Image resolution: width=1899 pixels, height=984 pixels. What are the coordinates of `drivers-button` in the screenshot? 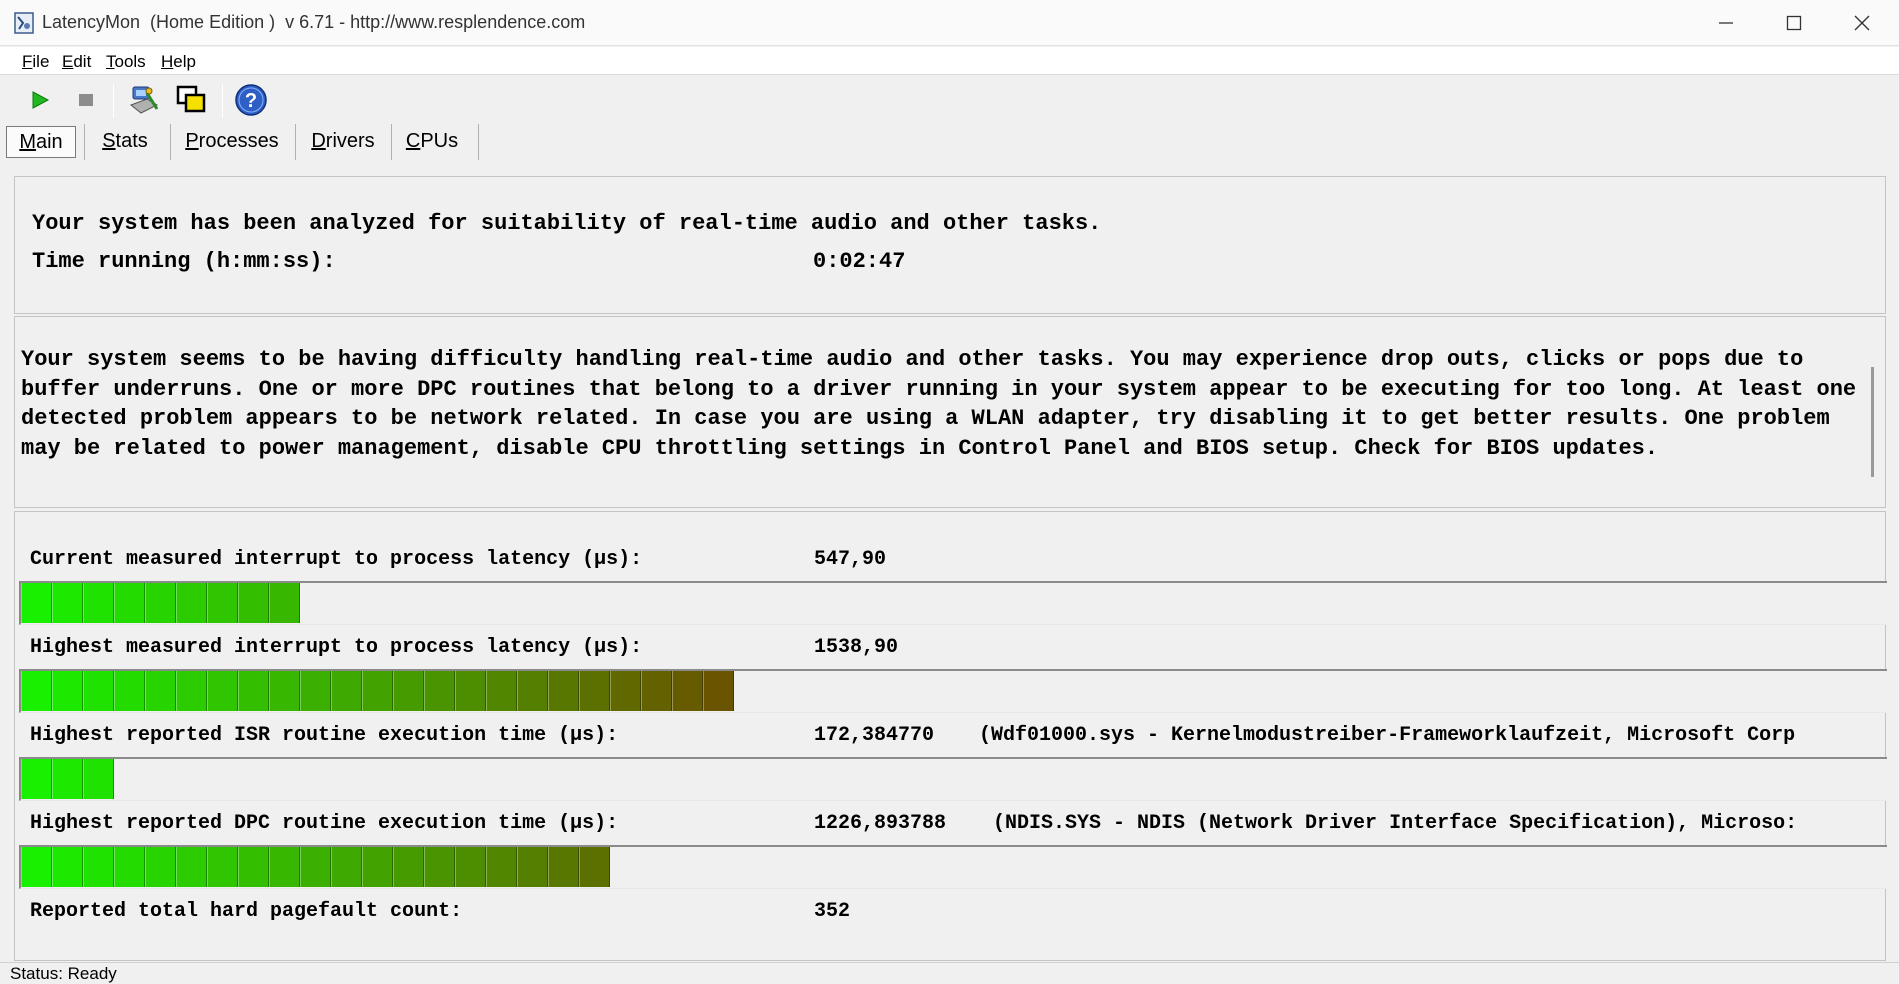 It's located at (144, 100).